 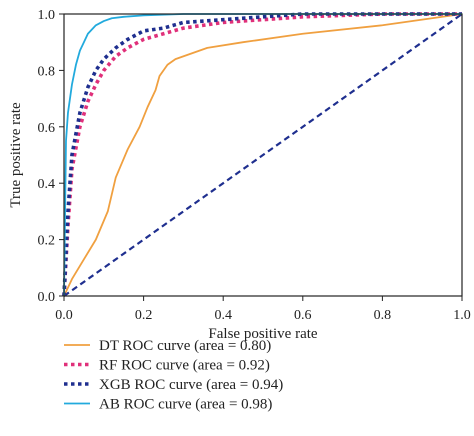 I want to click on x-tick-label: 0.2, so click(x=144, y=315).